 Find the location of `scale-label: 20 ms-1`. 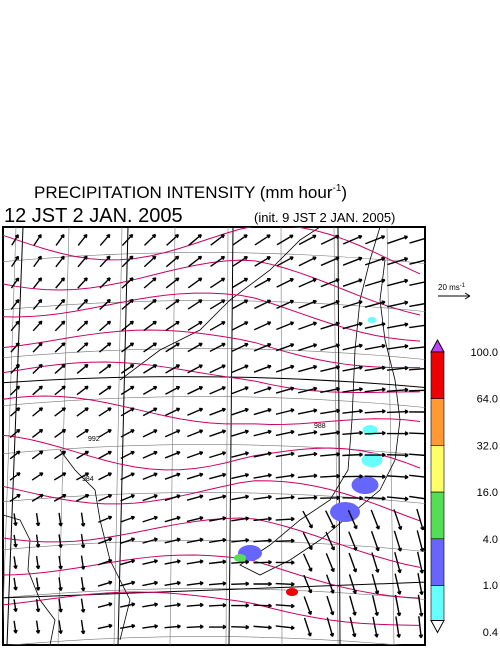

scale-label: 20 ms-1 is located at coordinates (452, 287).